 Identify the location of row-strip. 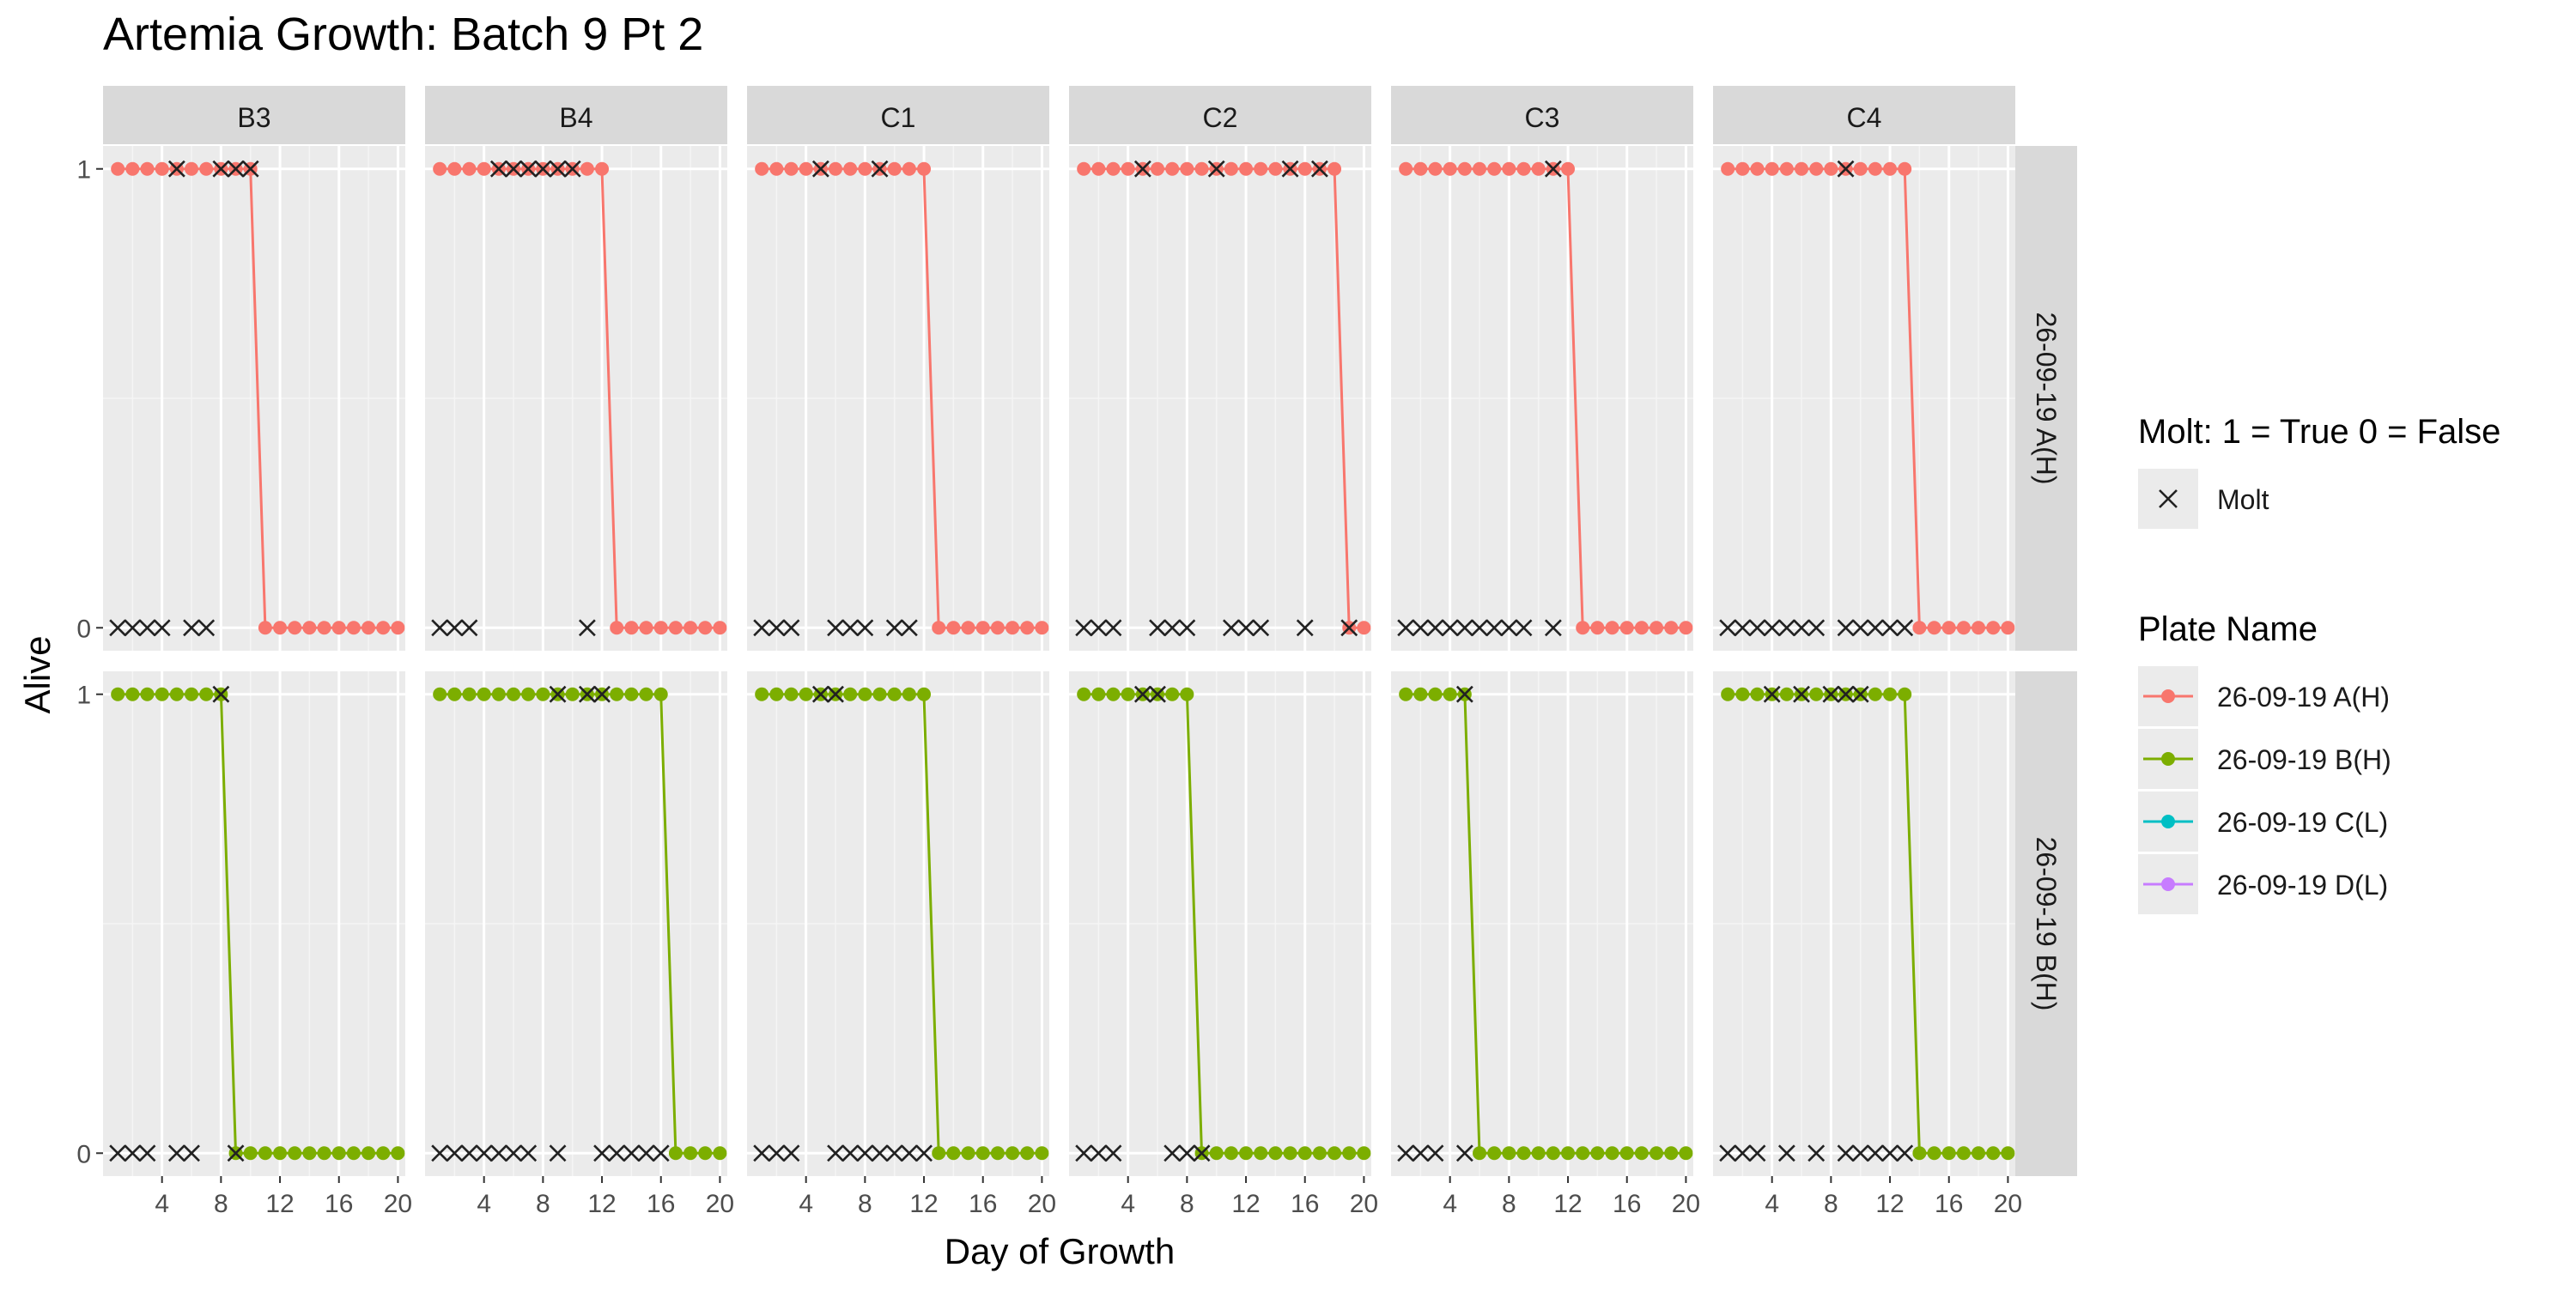
(2046, 923).